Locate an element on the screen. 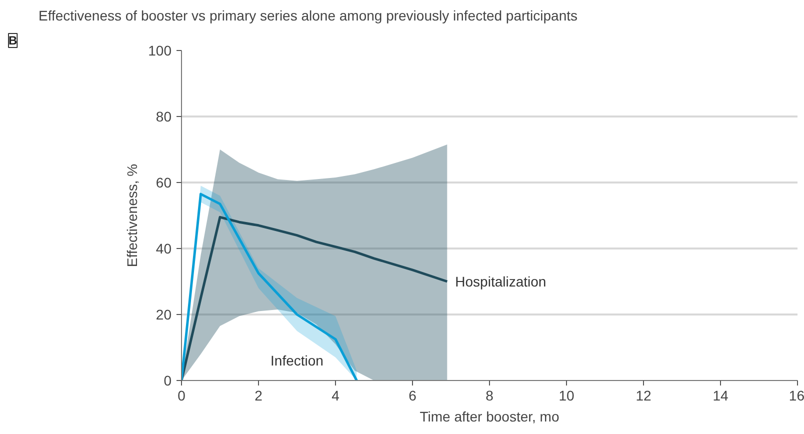  x-tick-label: 4 is located at coordinates (336, 396).